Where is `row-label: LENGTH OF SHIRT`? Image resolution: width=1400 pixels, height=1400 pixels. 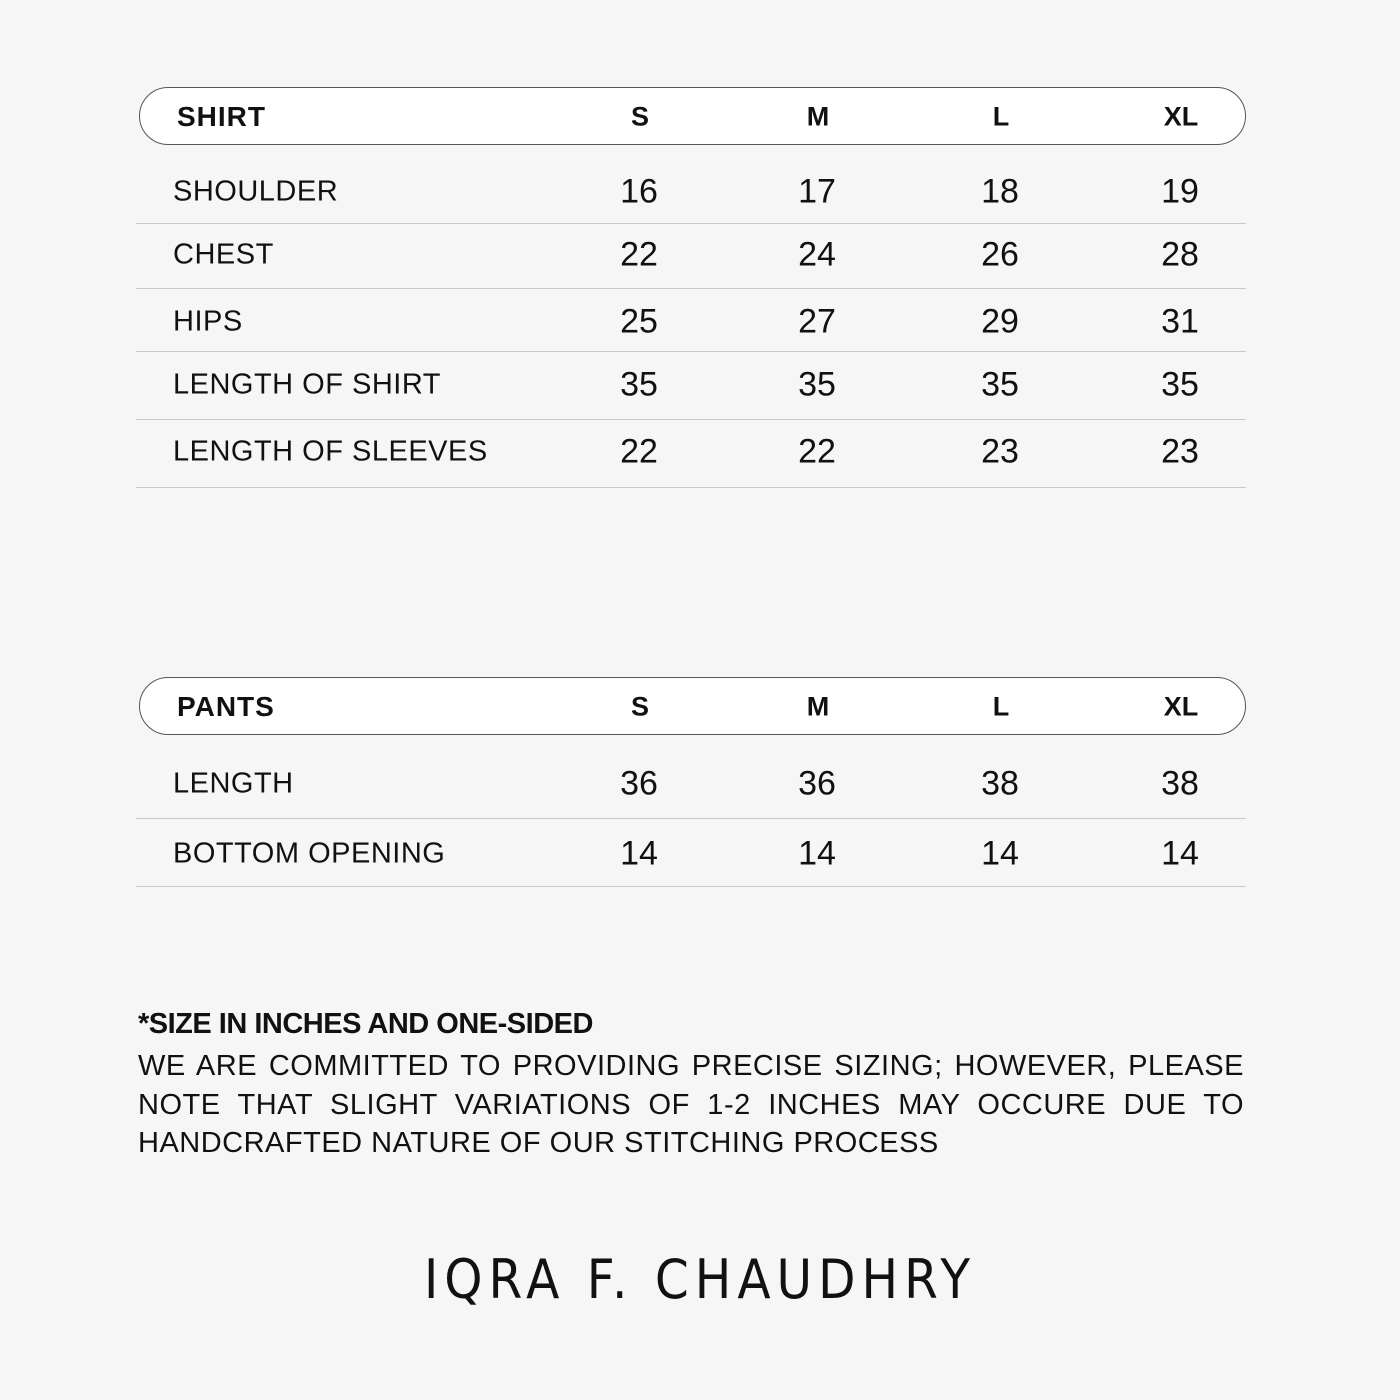
row-label: LENGTH OF SHIRT is located at coordinates (307, 384).